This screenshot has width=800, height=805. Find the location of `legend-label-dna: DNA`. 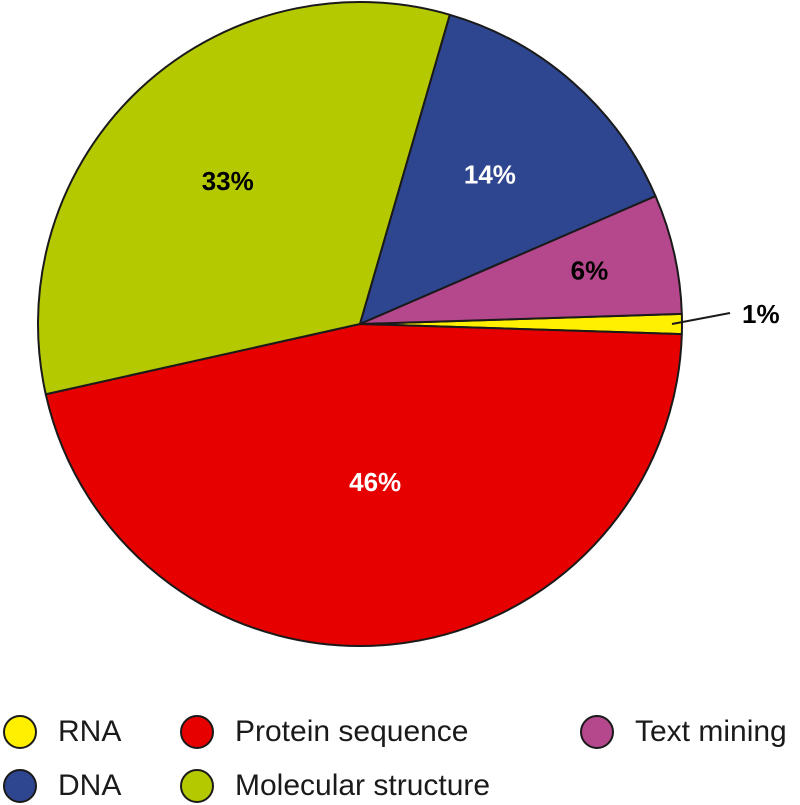

legend-label-dna: DNA is located at coordinates (89, 785).